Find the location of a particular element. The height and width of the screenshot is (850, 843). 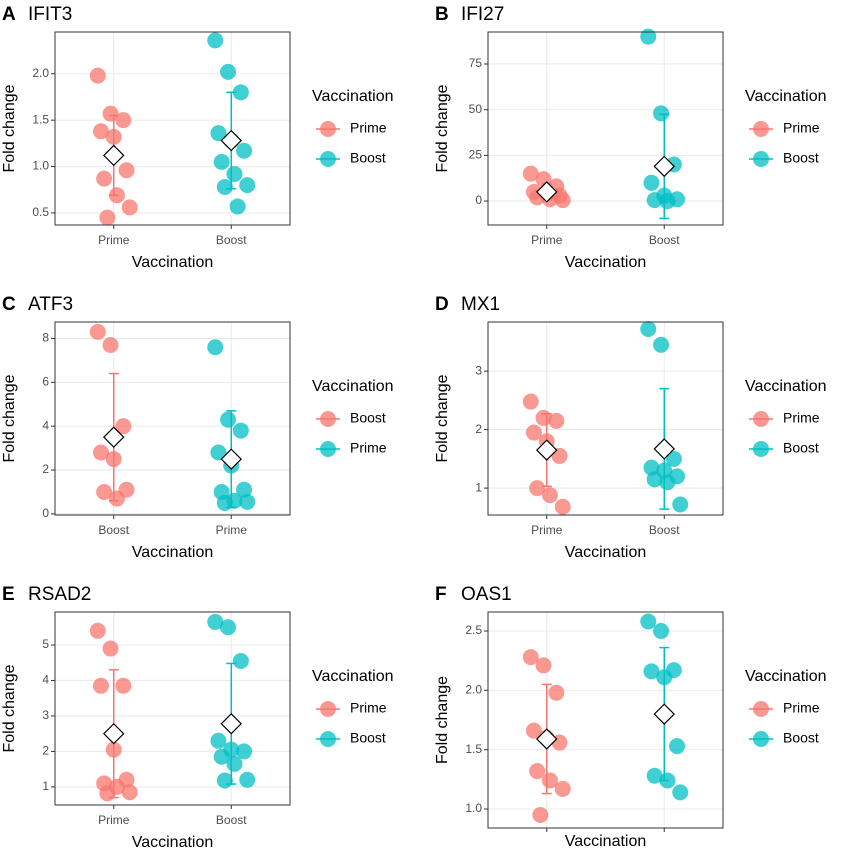

panel-tag: C is located at coordinates (9, 304).